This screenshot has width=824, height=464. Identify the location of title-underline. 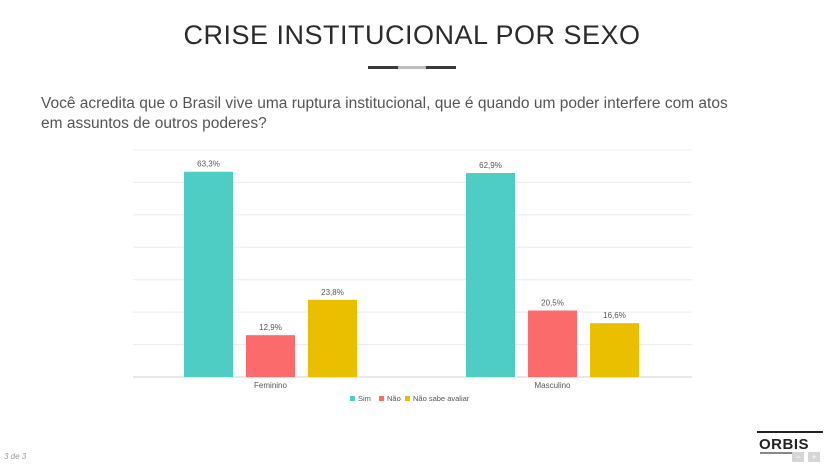
(412, 67).